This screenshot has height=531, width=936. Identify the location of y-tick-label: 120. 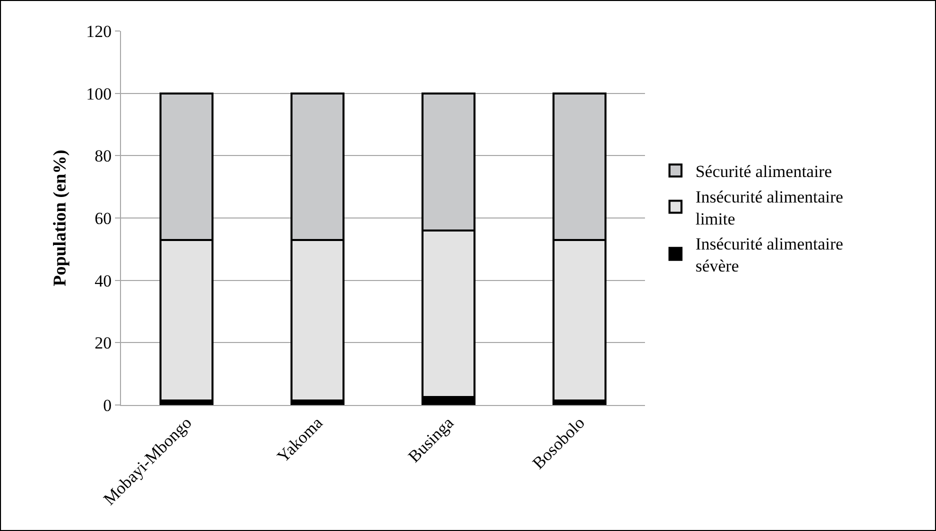
(99, 31).